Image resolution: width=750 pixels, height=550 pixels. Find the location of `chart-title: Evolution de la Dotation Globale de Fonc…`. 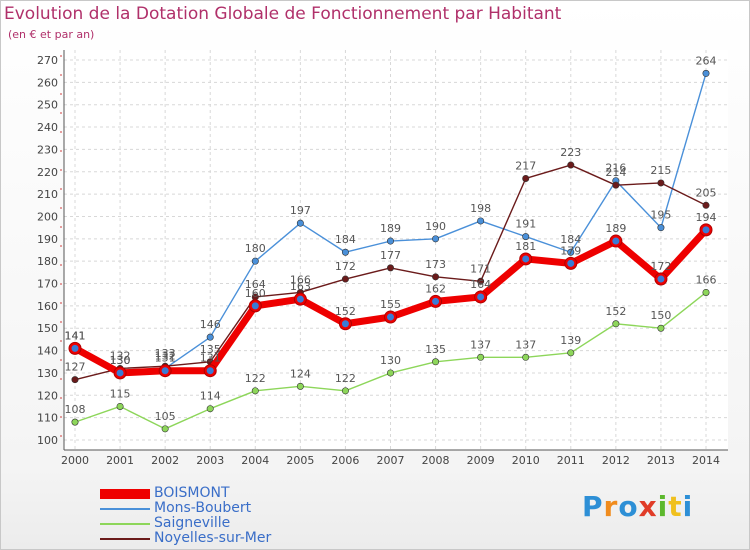

chart-title: Evolution de la Dotation Globale de Fonc… is located at coordinates (283, 14).